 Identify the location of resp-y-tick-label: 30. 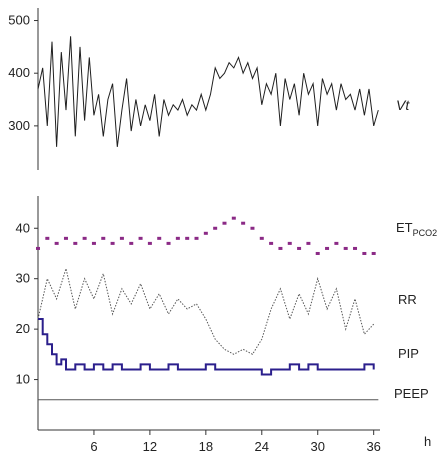
(23, 278).